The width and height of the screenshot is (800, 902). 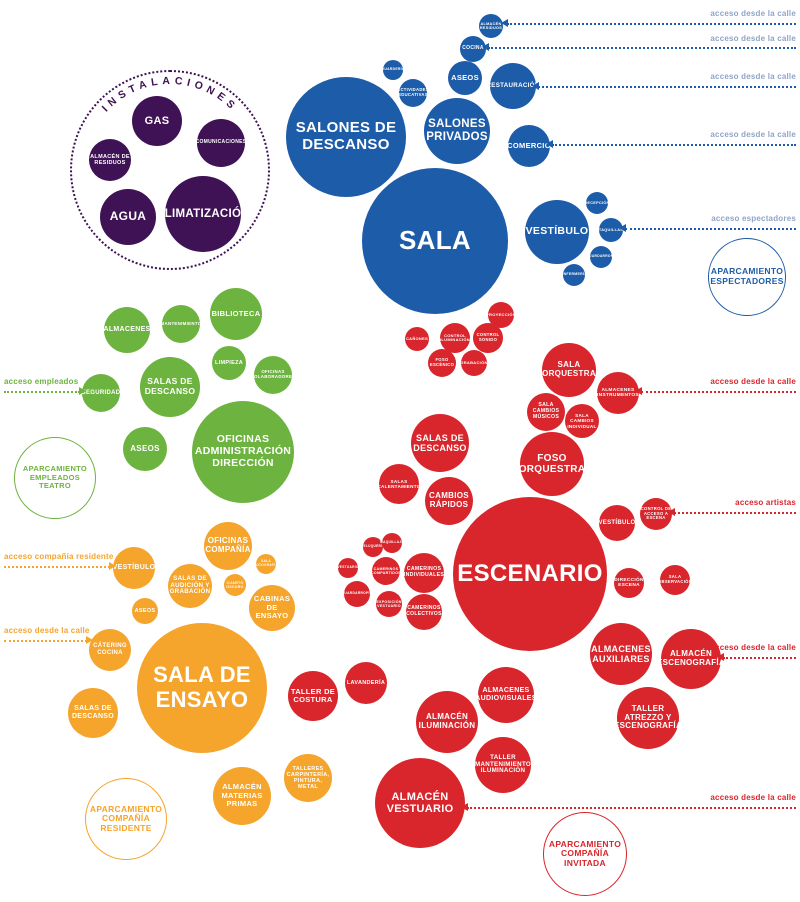 What do you see at coordinates (101, 392) in the screenshot?
I see `bubble-label-seguridad: SEGURIDAD` at bounding box center [101, 392].